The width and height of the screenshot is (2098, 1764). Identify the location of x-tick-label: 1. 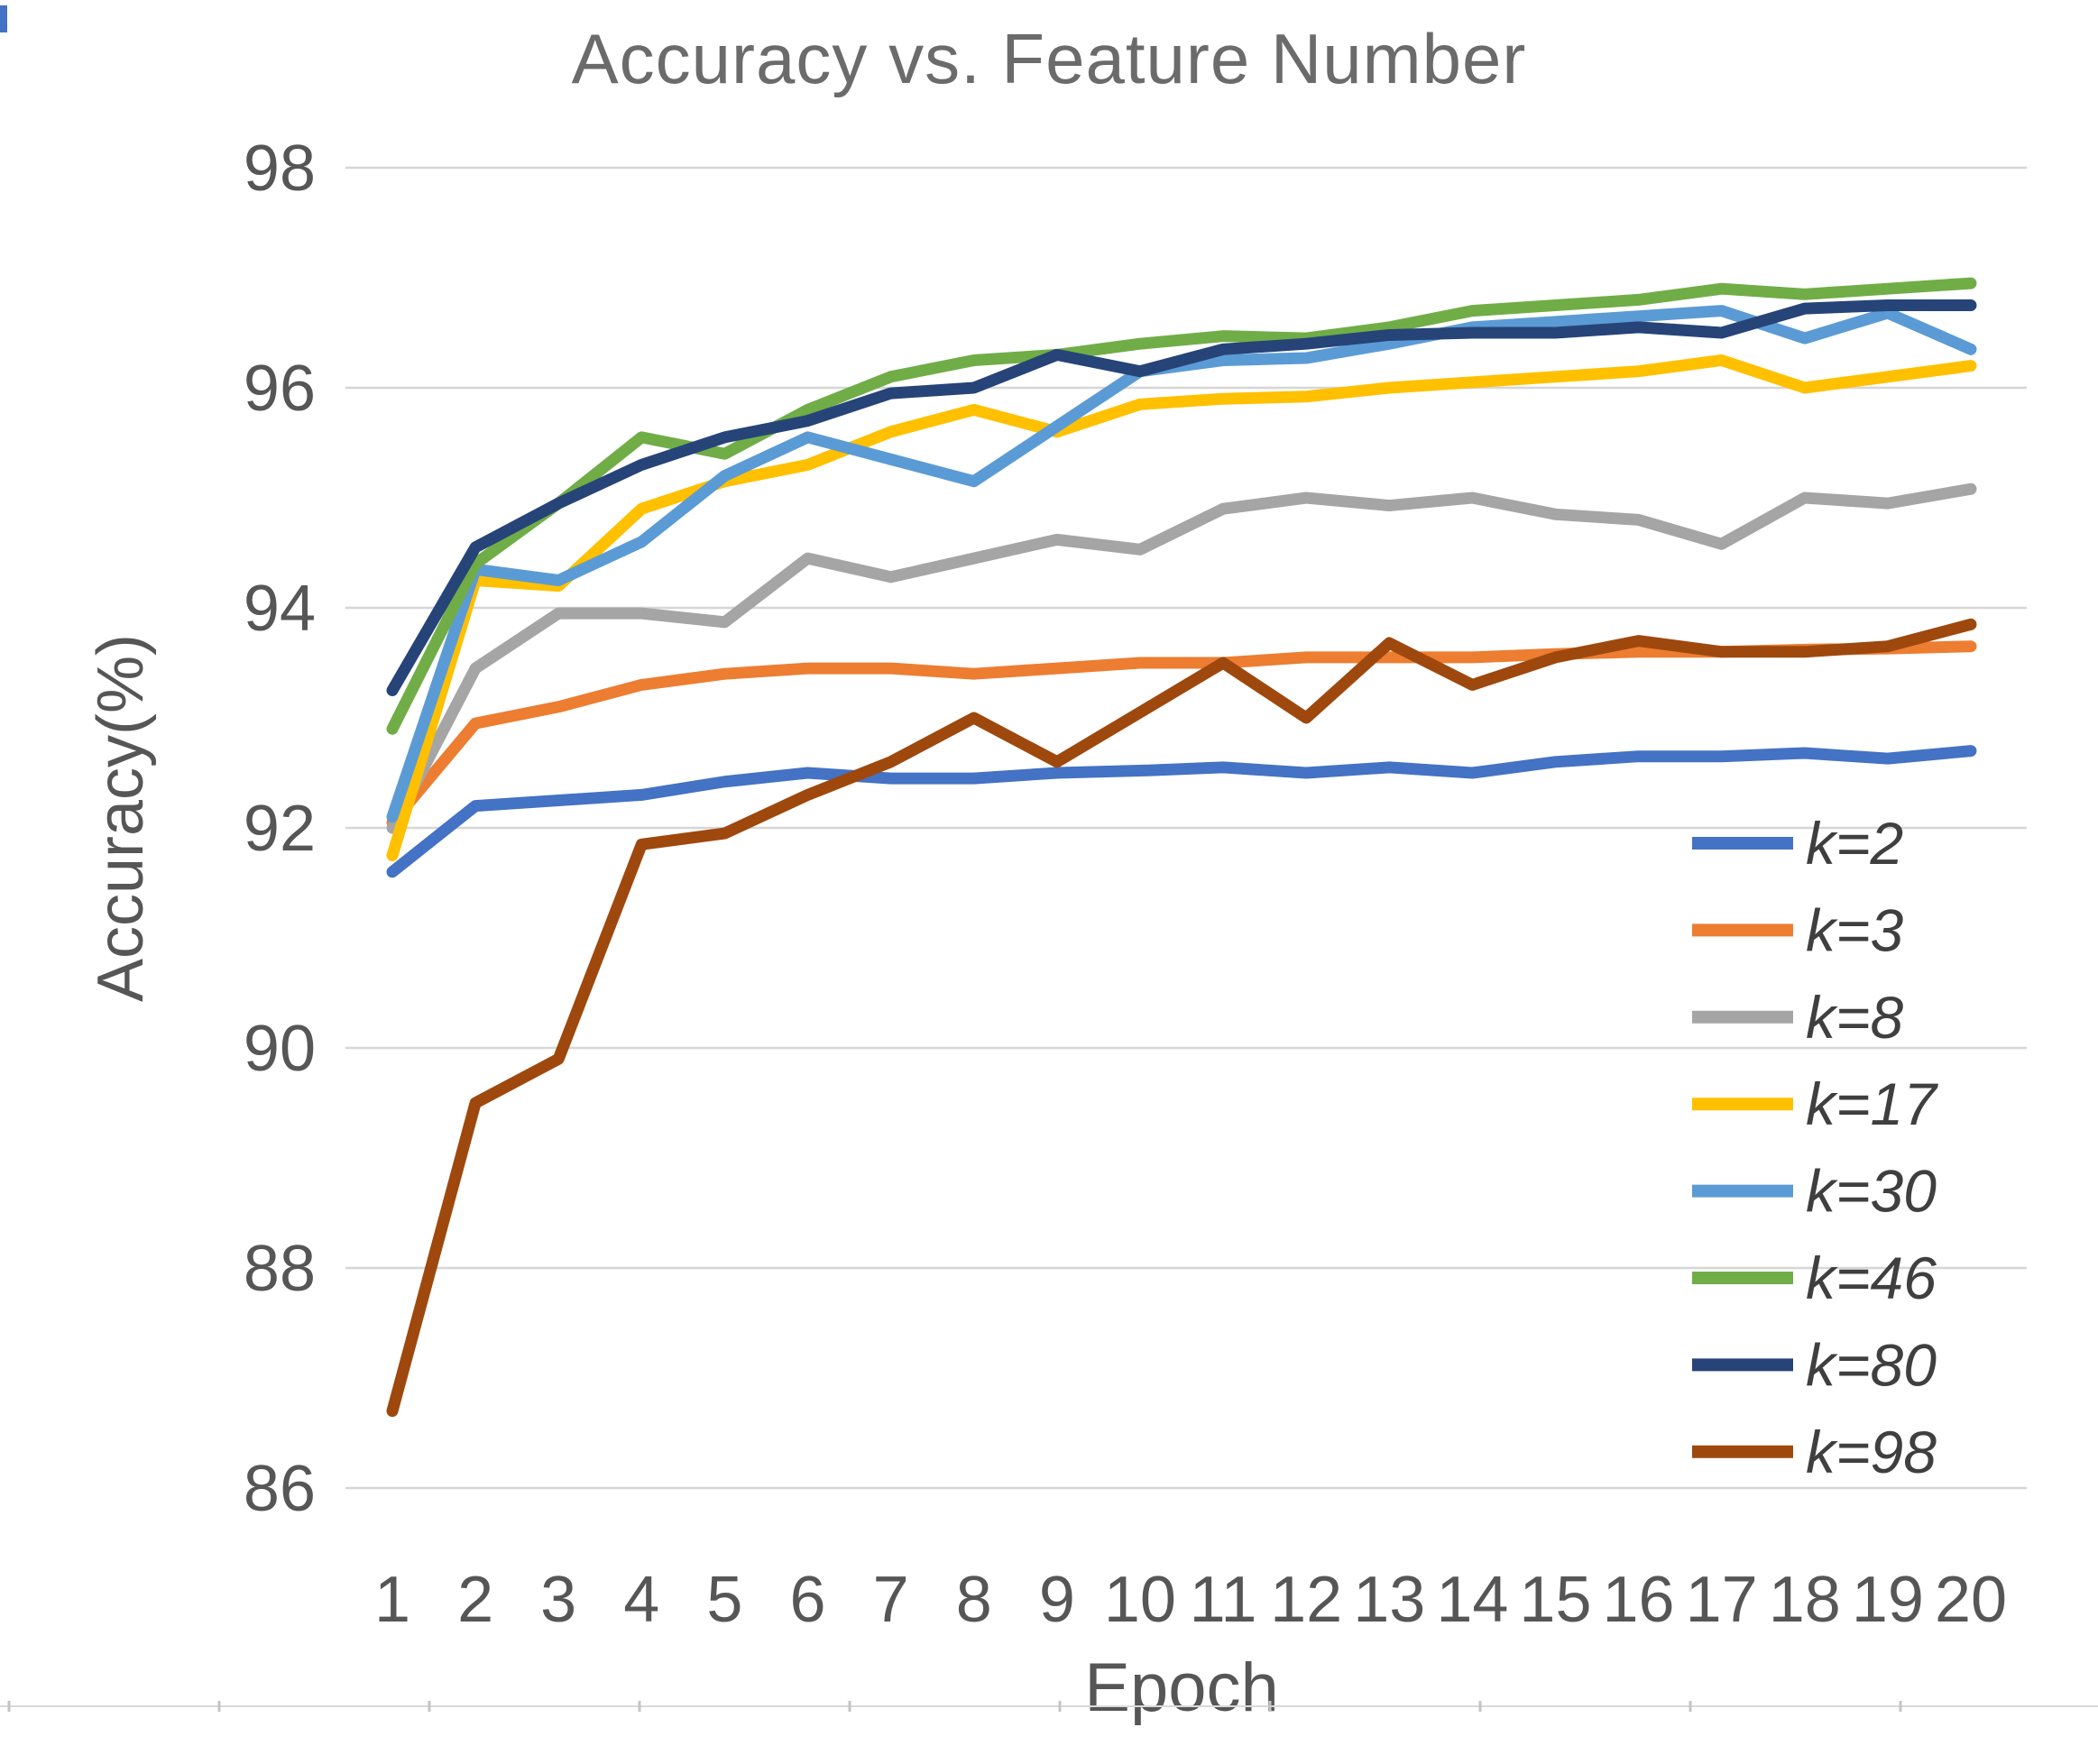
(392, 1600).